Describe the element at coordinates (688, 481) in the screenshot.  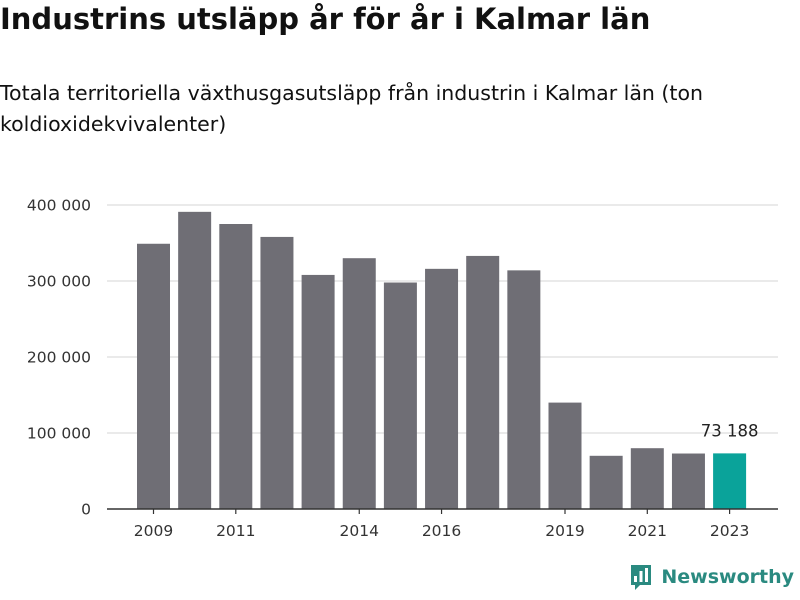
I see `bar-2022` at that location.